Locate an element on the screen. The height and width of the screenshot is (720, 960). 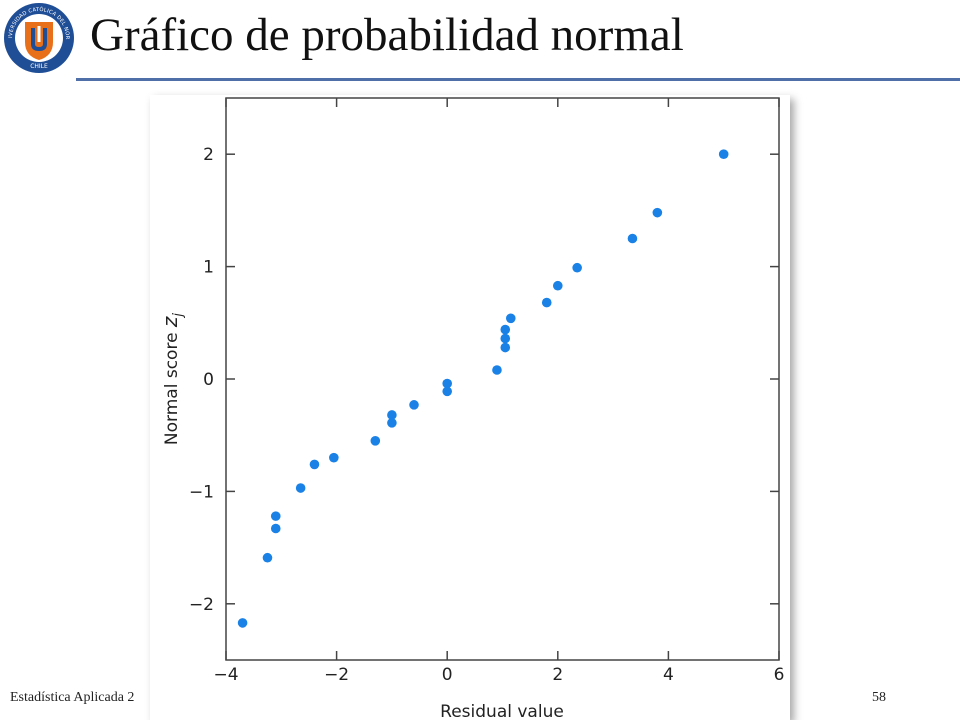
y-axis-label-var: z is located at coordinates (170, 322).